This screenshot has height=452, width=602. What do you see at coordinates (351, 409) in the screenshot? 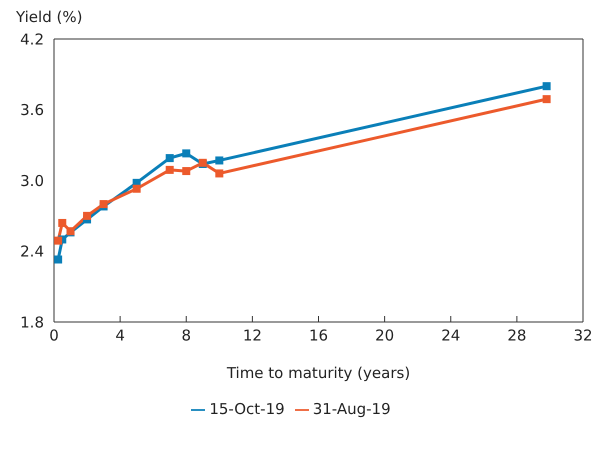
I see `legend-label: 31-Aug-19` at bounding box center [351, 409].